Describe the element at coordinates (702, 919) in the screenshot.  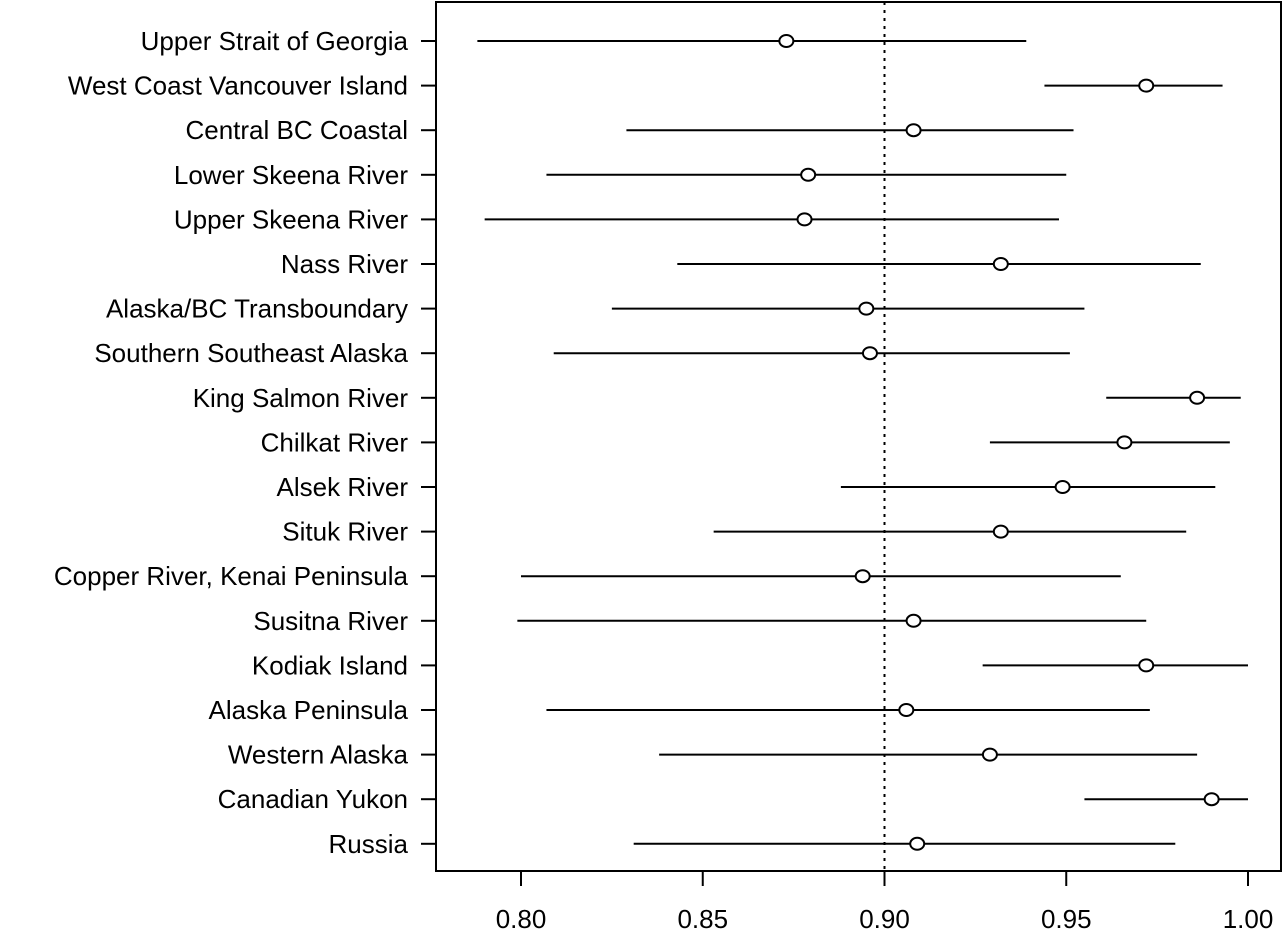
I see `x-tick-label-1: 0.85` at that location.